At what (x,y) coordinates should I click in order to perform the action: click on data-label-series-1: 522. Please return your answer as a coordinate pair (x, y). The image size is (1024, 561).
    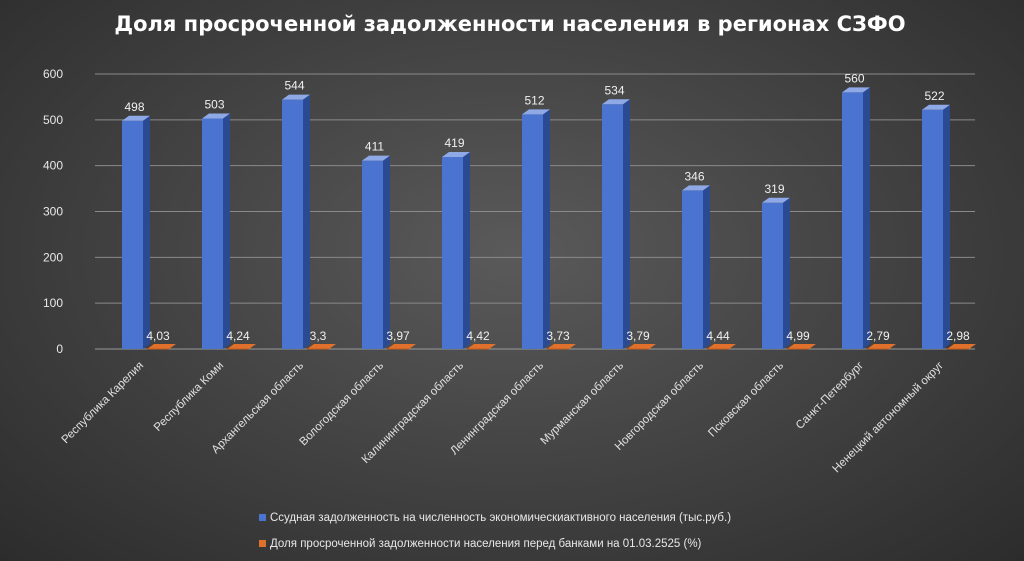
    Looking at the image, I should click on (934, 96).